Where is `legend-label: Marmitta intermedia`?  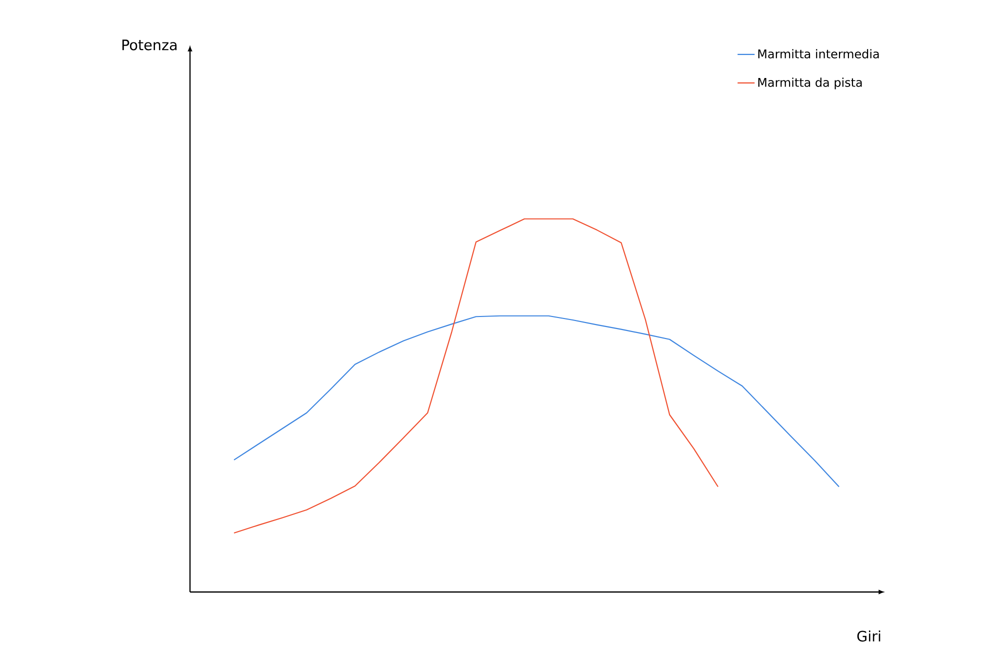
legend-label: Marmitta intermedia is located at coordinates (818, 53).